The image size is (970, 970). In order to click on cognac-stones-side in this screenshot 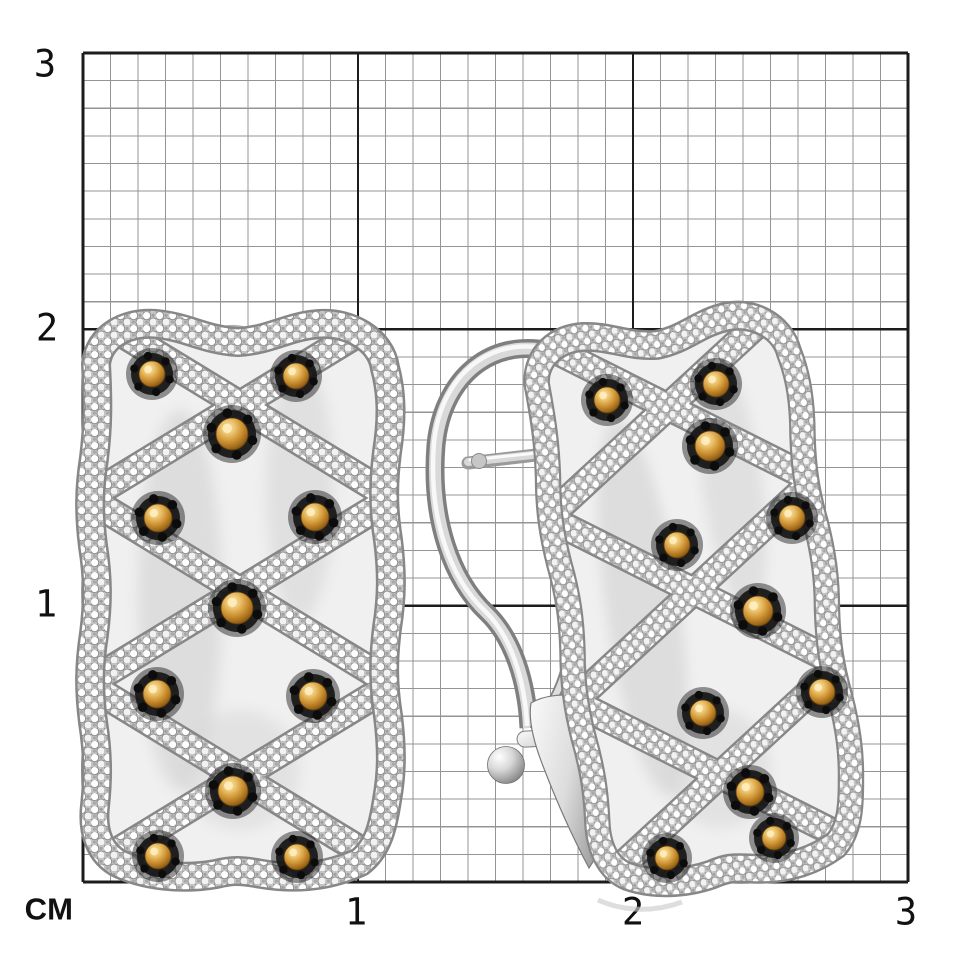, I will do `click(714, 620)`.